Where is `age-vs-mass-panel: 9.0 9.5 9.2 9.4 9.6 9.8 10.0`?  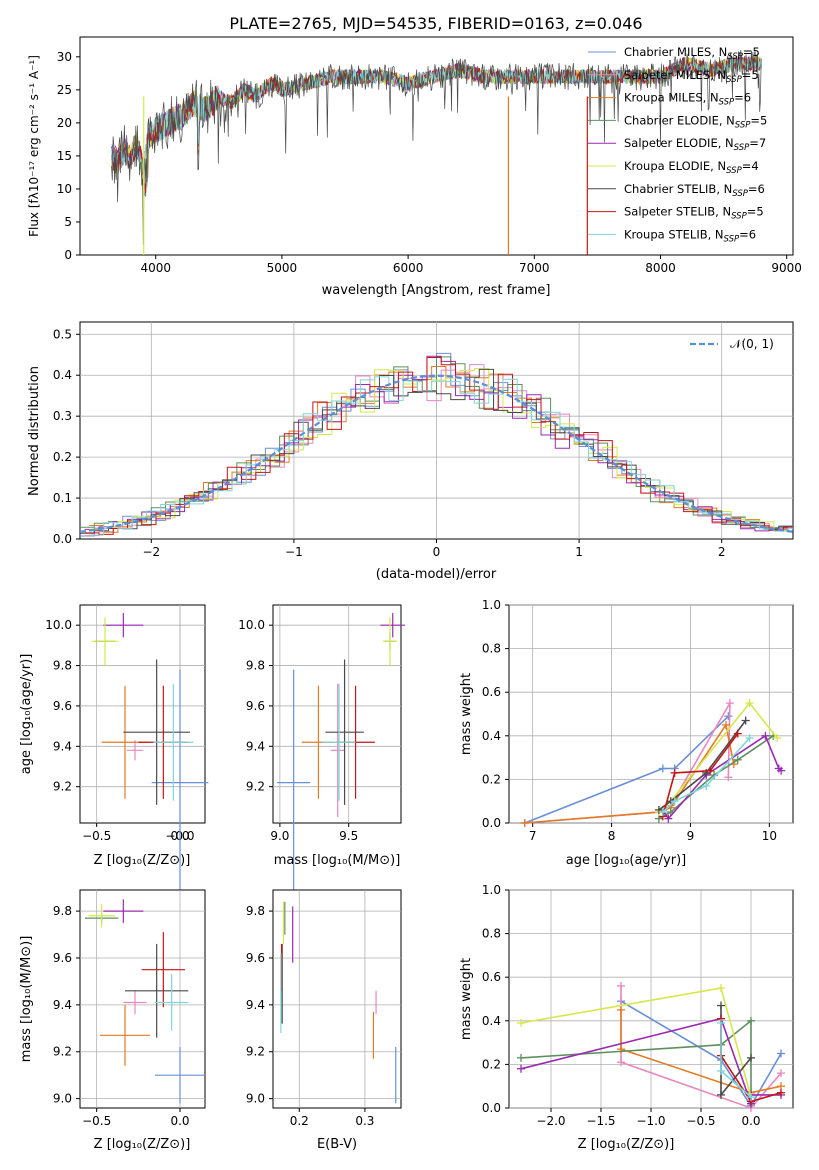
age-vs-mass-panel: 9.0 9.5 9.2 9.4 9.6 9.8 10.0 is located at coordinates (322, 750).